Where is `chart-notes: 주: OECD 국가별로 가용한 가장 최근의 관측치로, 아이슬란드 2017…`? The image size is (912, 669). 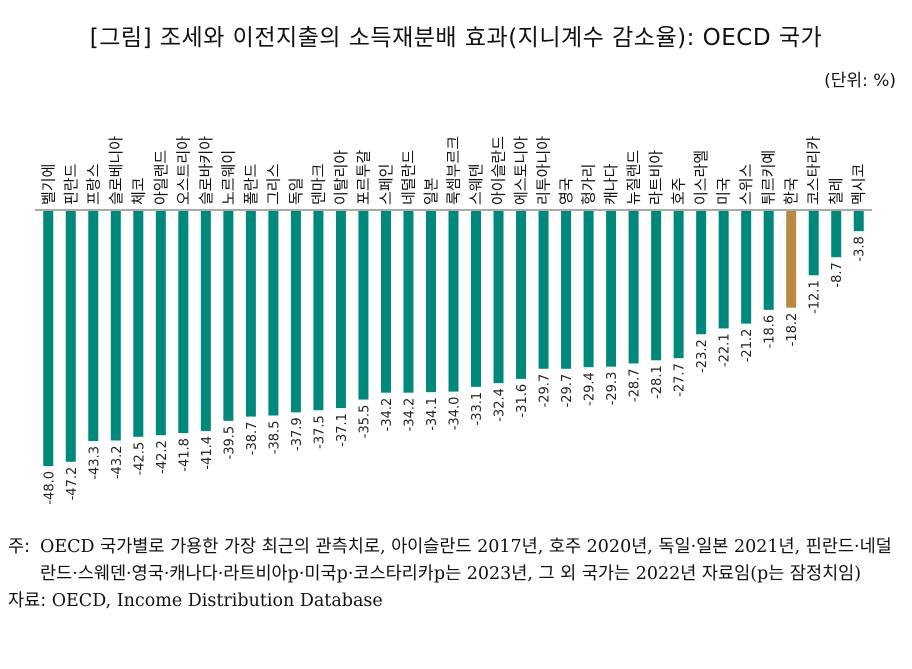 chart-notes: 주: OECD 국가별로 가용한 가장 최근의 관측치로, 아이슬란드 2017… is located at coordinates (456, 574).